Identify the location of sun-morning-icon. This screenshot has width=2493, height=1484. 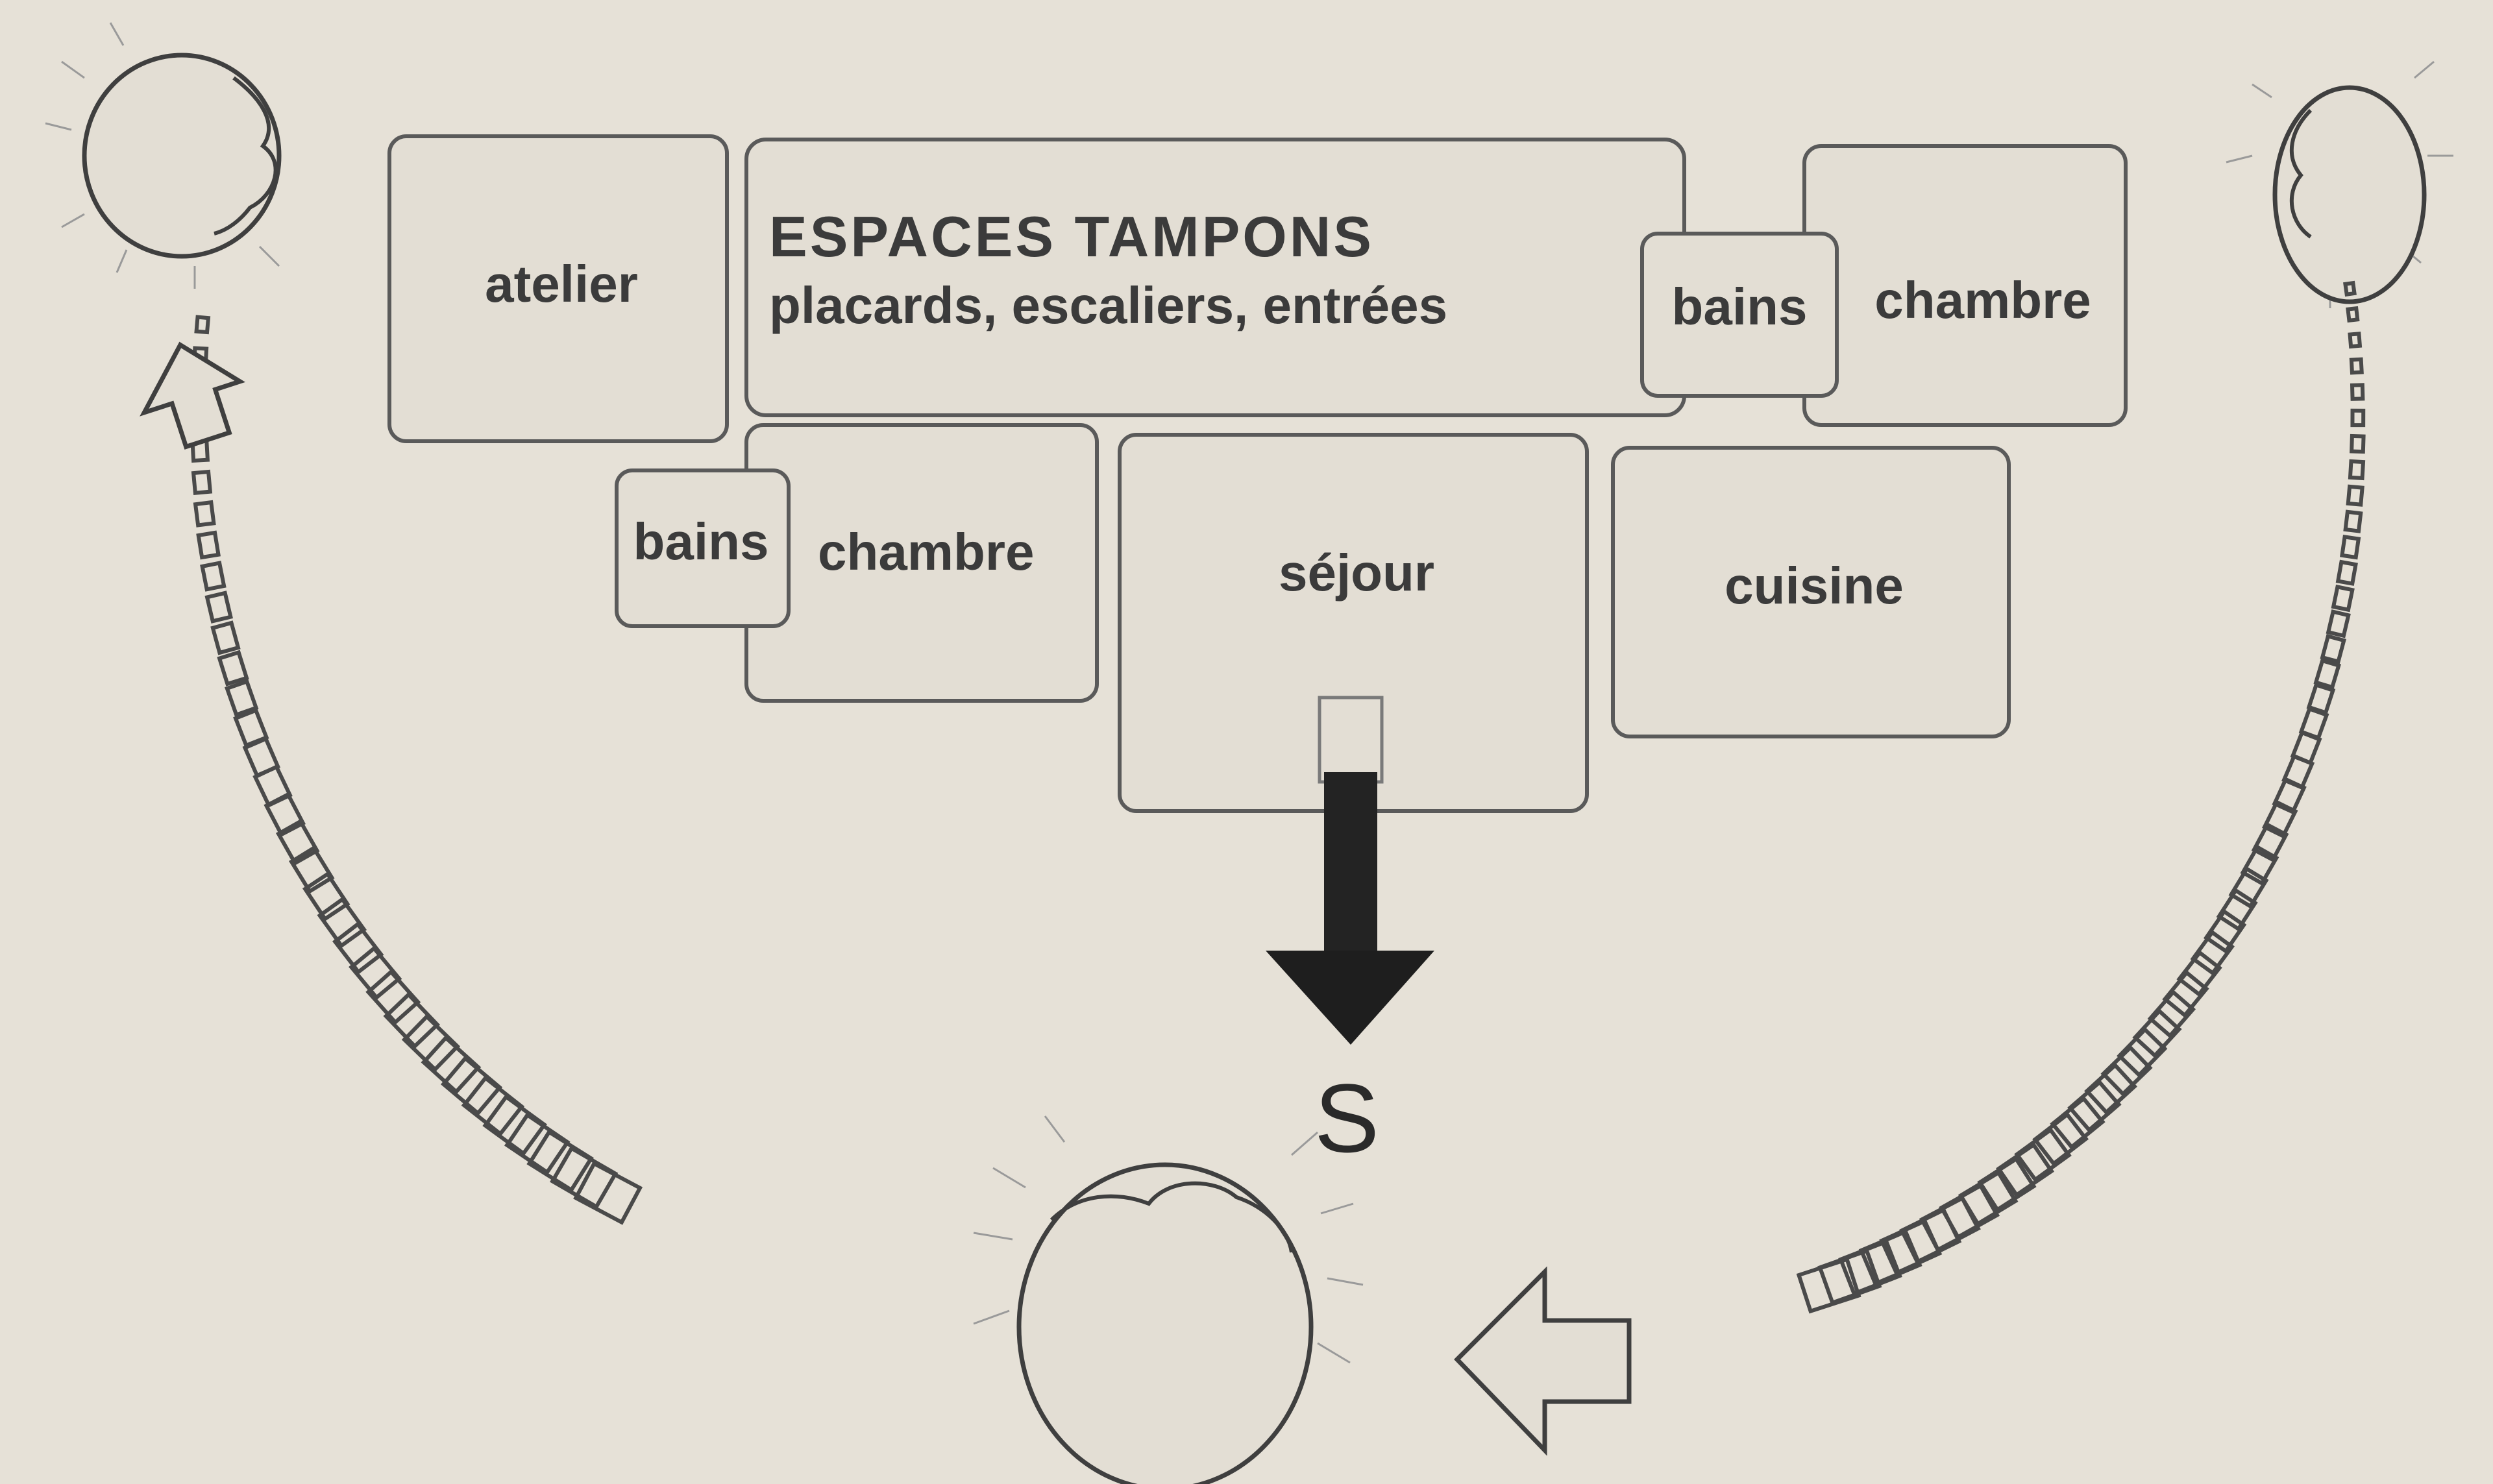
(163, 155).